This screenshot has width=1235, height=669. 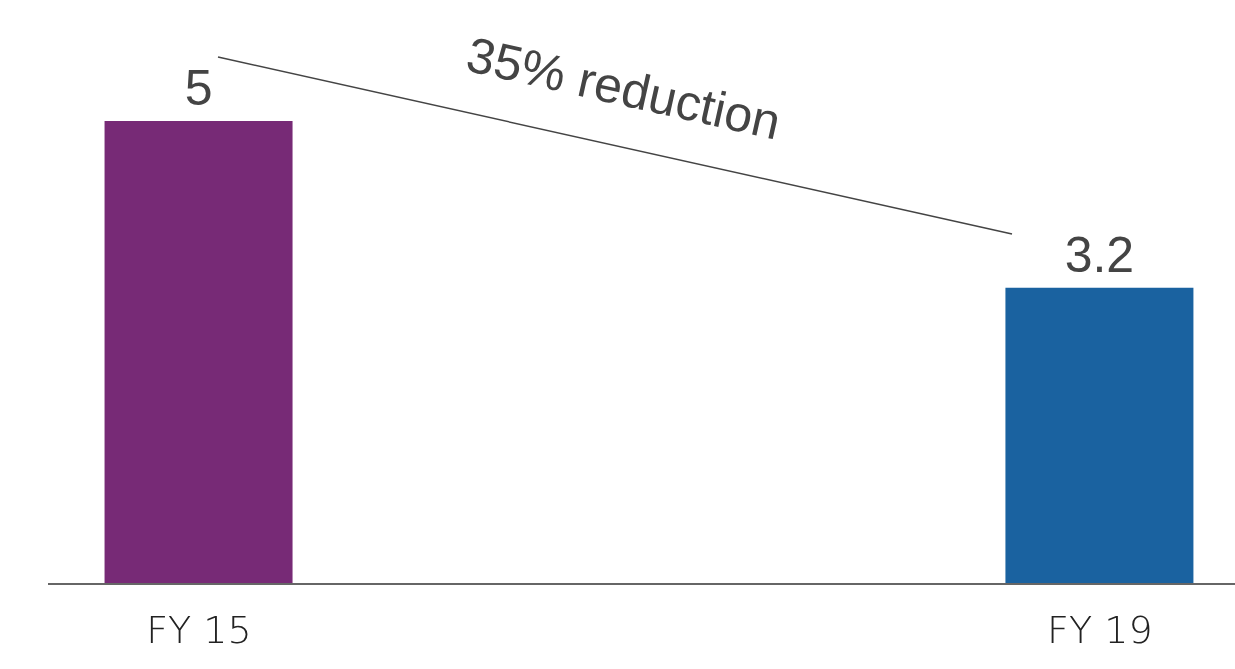 What do you see at coordinates (623, 88) in the screenshot?
I see `annotation: 35% reduction` at bounding box center [623, 88].